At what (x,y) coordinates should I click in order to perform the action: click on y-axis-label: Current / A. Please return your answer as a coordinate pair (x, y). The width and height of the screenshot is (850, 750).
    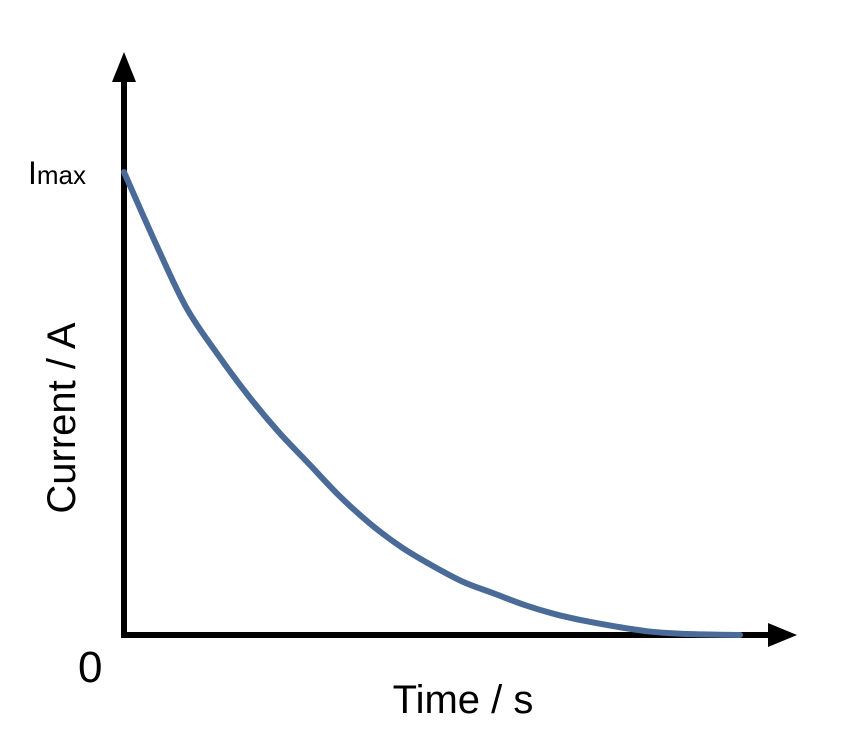
    Looking at the image, I should click on (62, 418).